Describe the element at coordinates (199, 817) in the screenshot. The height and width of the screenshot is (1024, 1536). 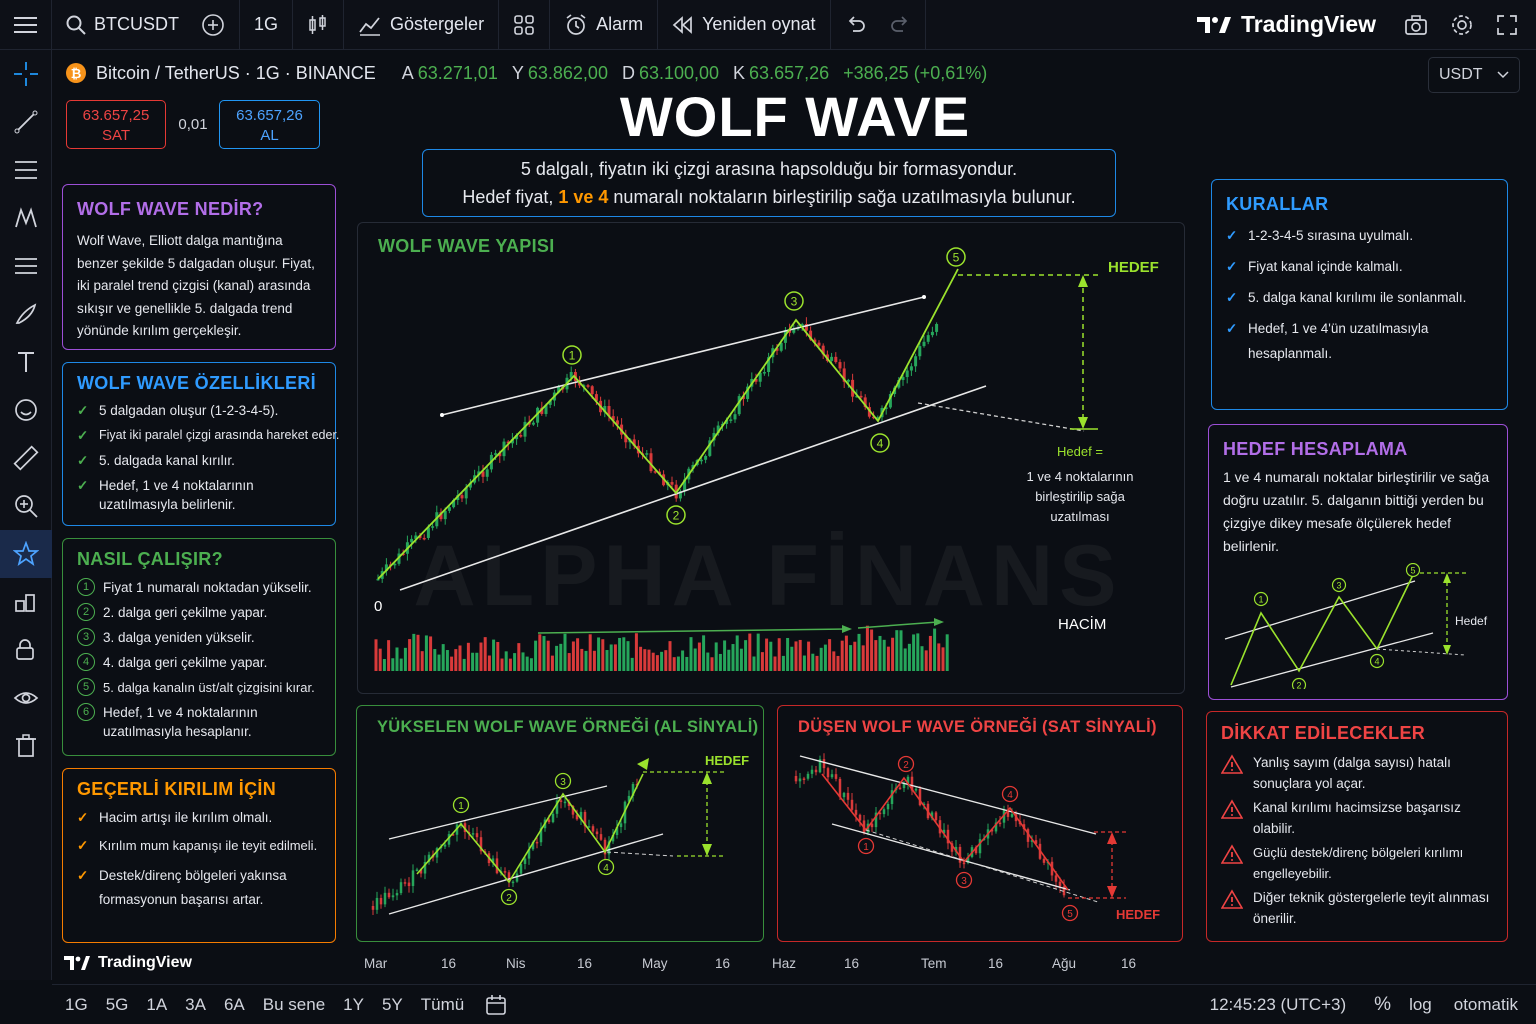
I see `list-item: ✓ Hacim artışı ile kırılım olmalı.` at that location.